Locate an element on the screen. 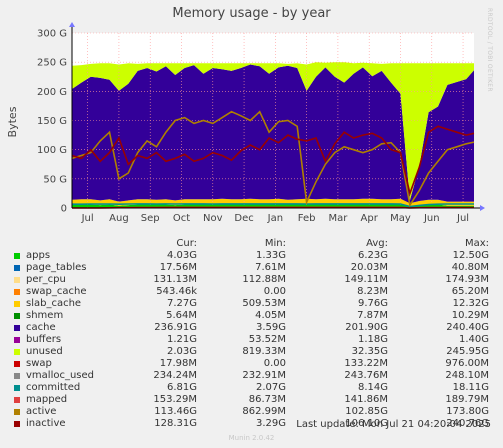 The height and width of the screenshot is (448, 503). legend-row-slab-cache: slab_cache 7.27G 509.53M 9.76G 12.32G is located at coordinates (252, 304).